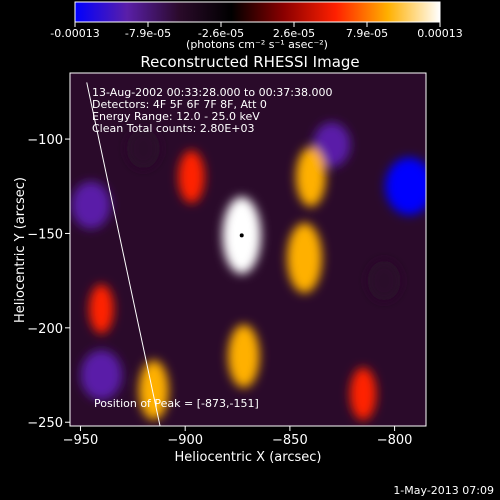  What do you see at coordinates (185, 440) in the screenshot?
I see `x-tick-label: −900` at bounding box center [185, 440].